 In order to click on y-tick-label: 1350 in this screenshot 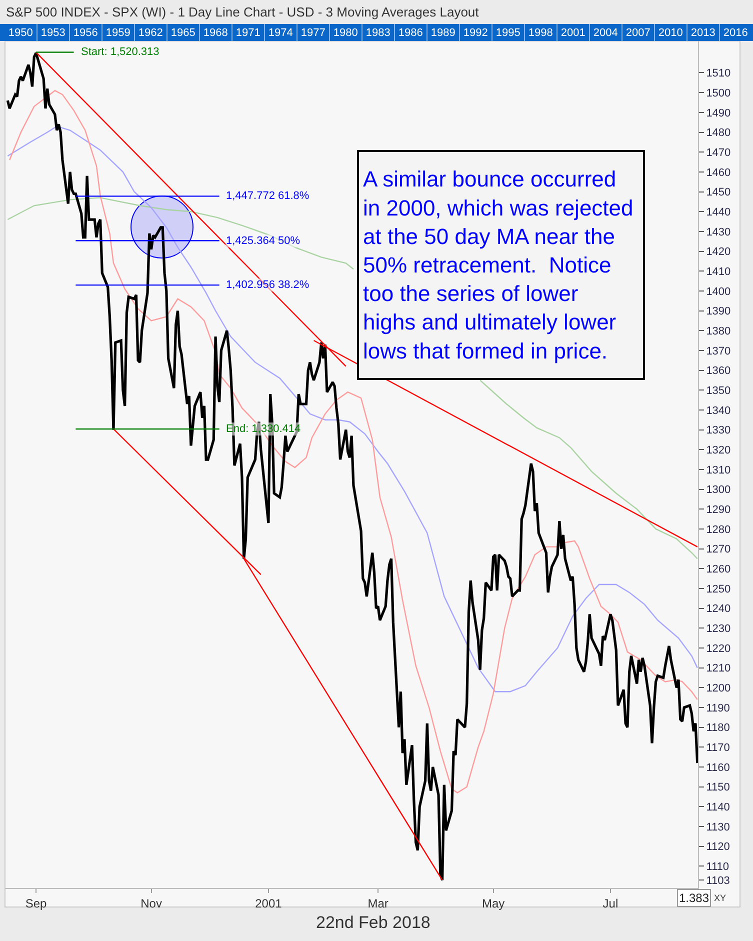, I will do `click(718, 390)`.